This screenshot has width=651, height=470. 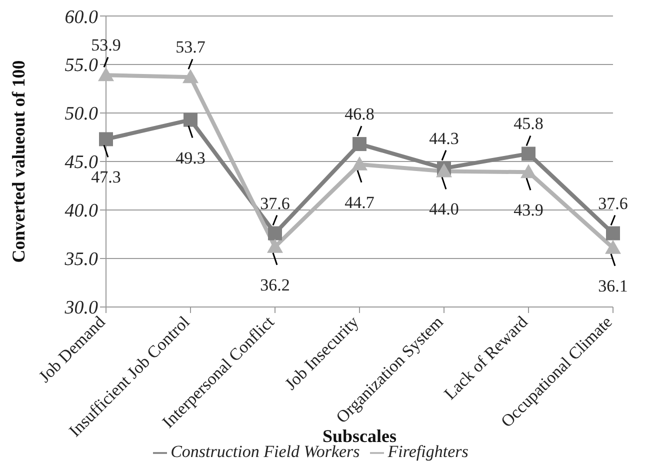 What do you see at coordinates (359, 202) in the screenshot?
I see `data-label: 44.7` at bounding box center [359, 202].